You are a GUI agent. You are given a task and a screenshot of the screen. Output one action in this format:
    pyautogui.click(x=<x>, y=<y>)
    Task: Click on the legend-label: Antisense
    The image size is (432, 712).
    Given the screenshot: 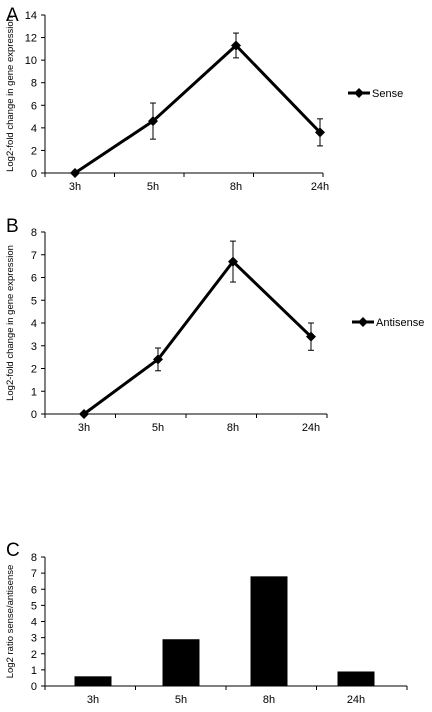 What is the action you would take?
    pyautogui.click(x=400, y=323)
    